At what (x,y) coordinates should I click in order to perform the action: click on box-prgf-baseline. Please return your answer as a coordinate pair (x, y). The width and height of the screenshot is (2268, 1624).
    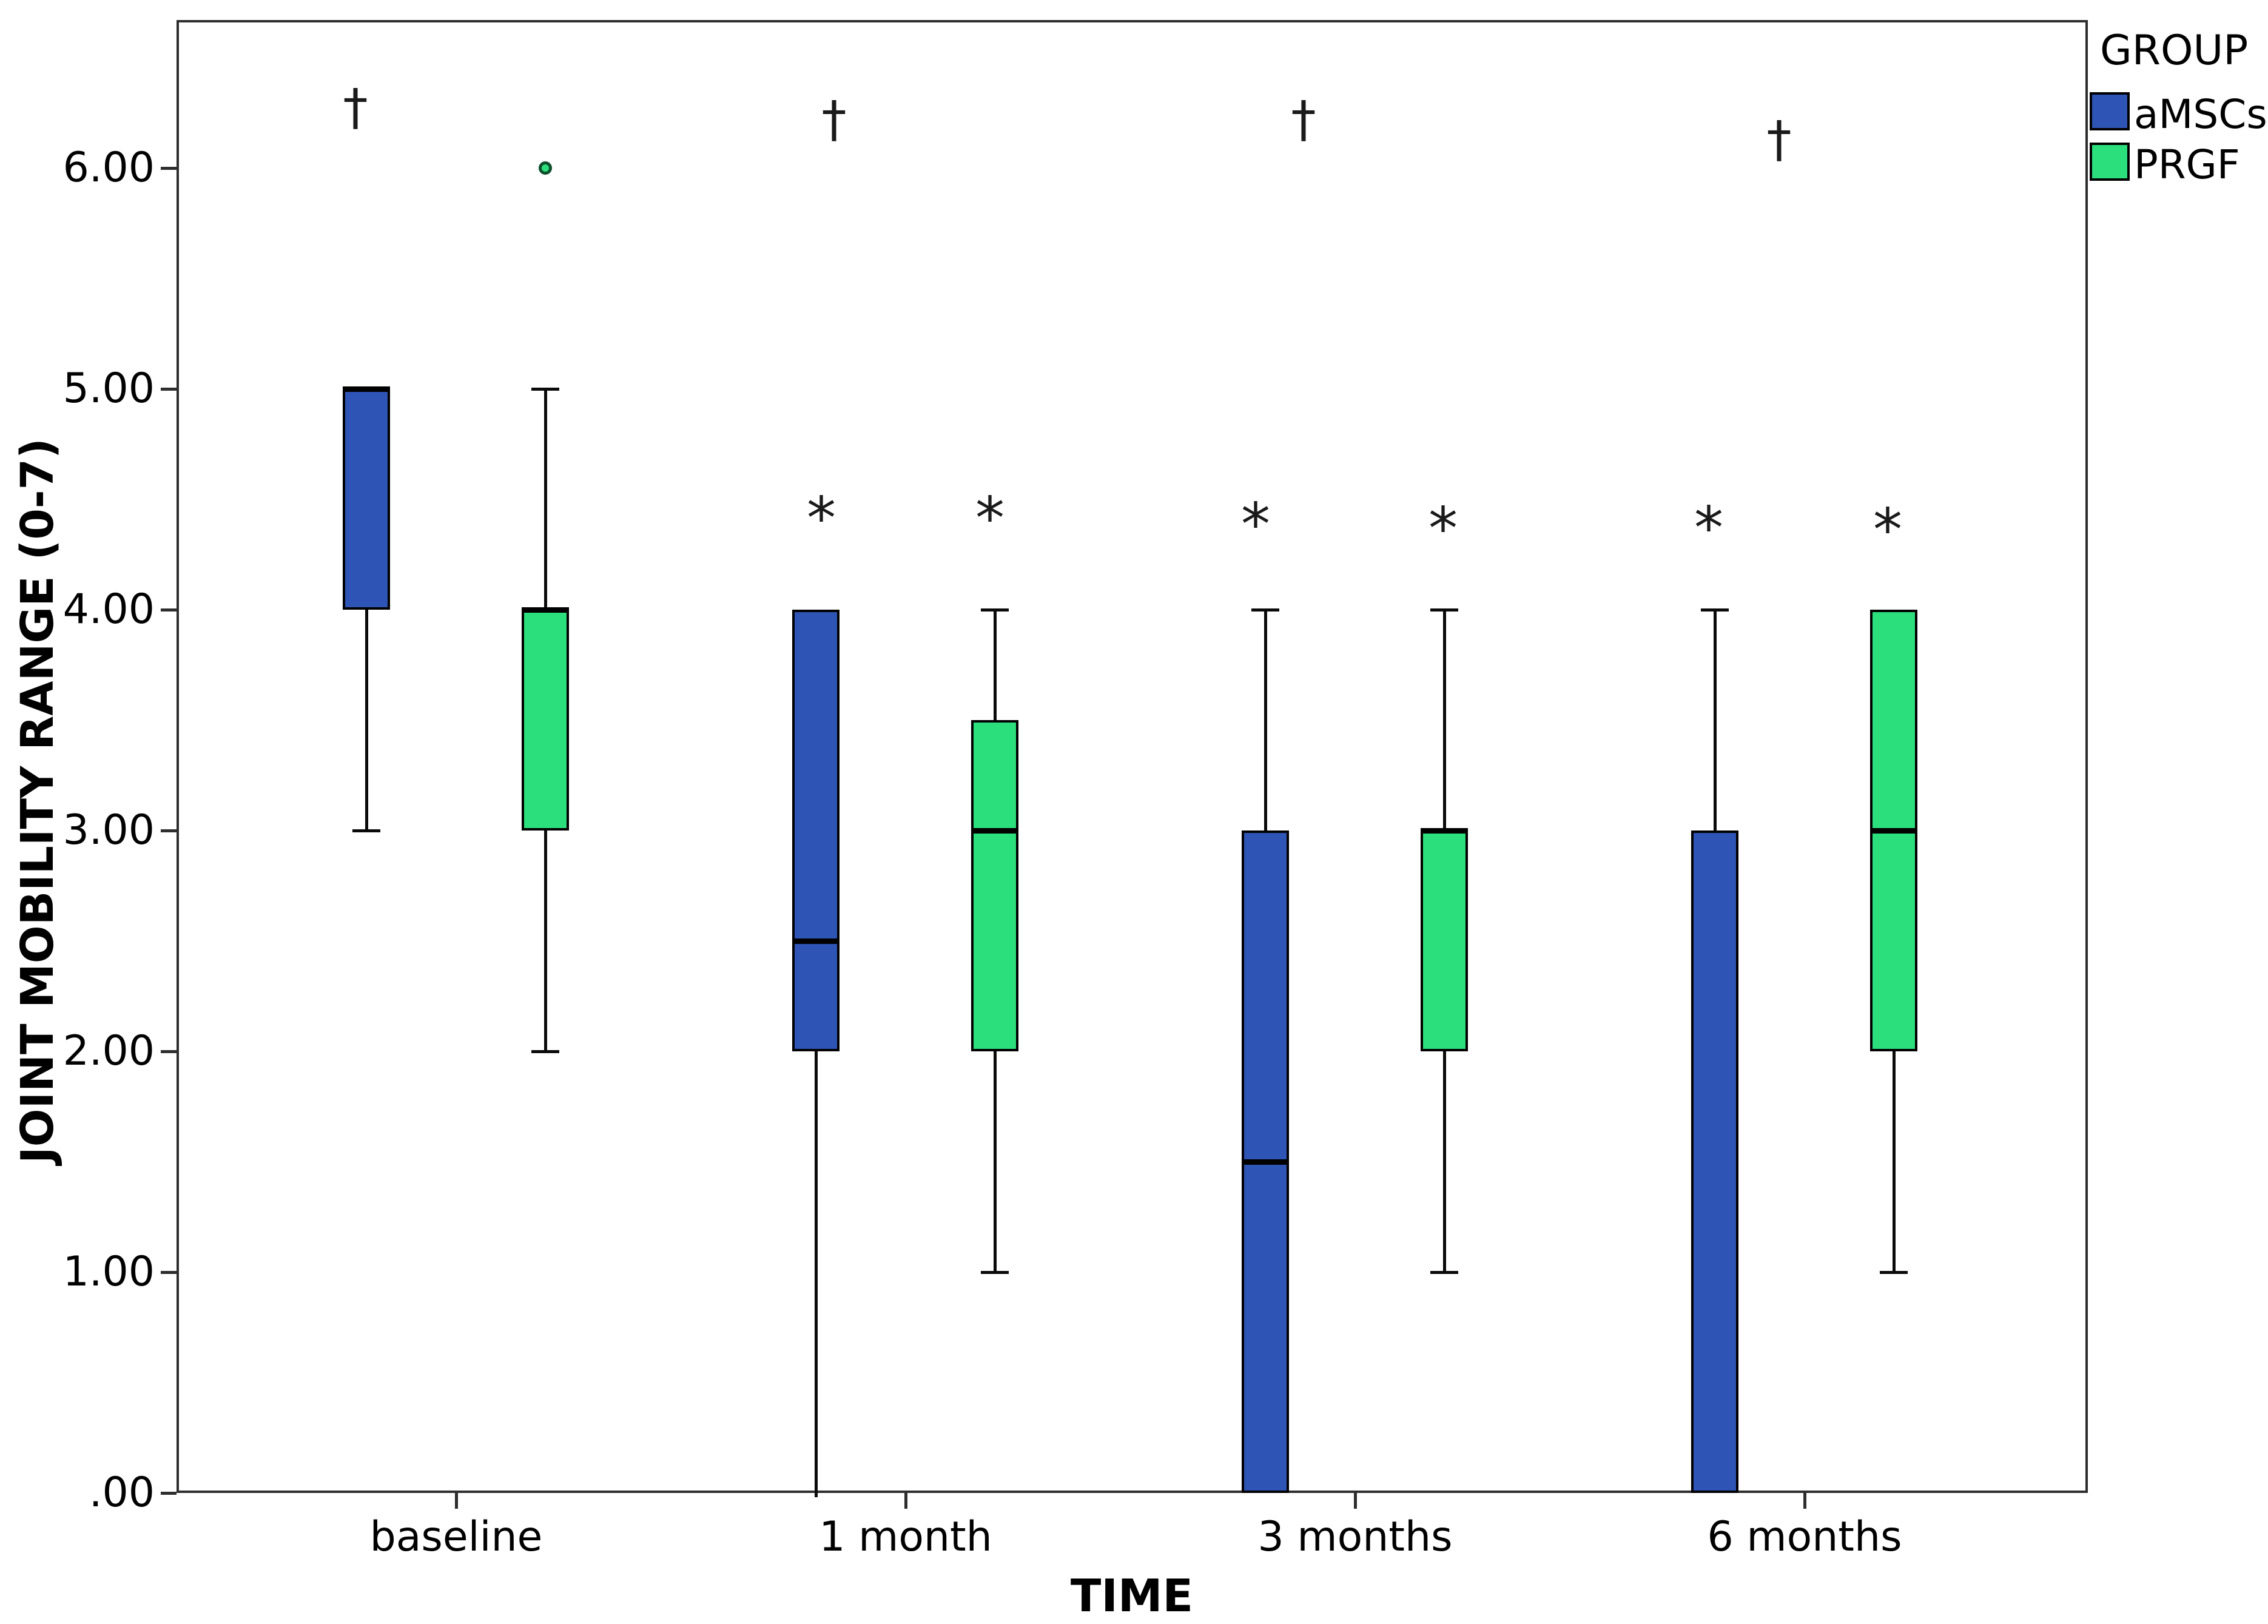
    Looking at the image, I should click on (545, 720).